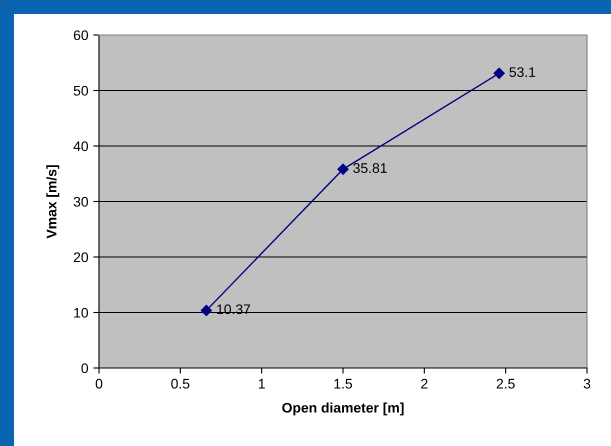 This screenshot has height=446, width=611. What do you see at coordinates (84, 368) in the screenshot?
I see `y-tick-label: 0` at bounding box center [84, 368].